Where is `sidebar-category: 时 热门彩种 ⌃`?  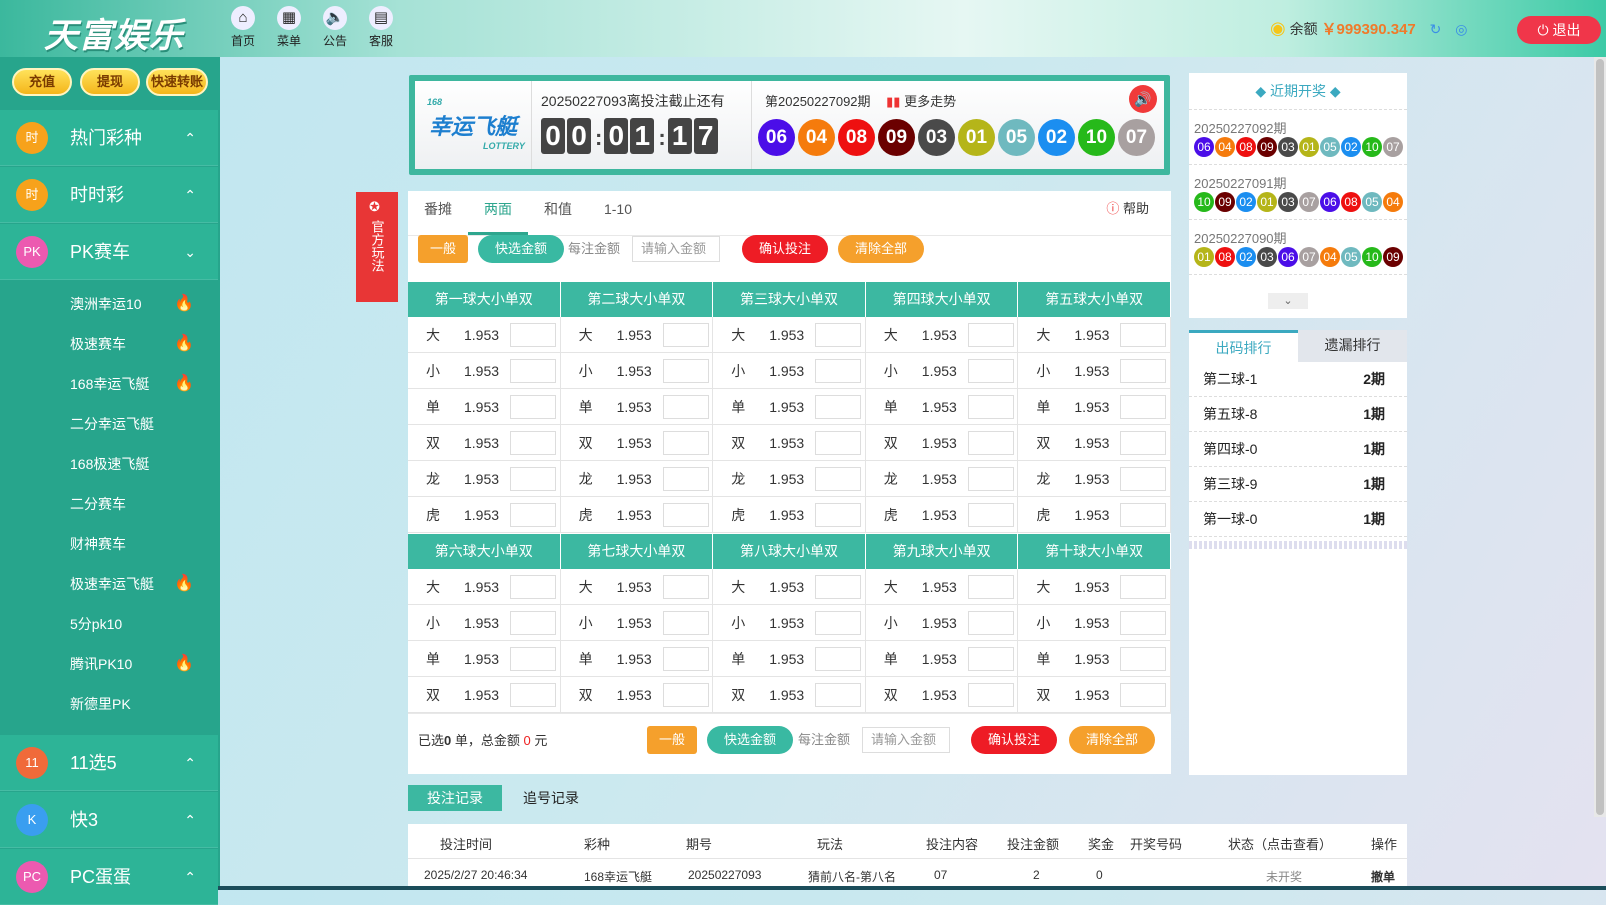
sidebar-category: 时 热门彩种 ⌃ is located at coordinates (109, 138).